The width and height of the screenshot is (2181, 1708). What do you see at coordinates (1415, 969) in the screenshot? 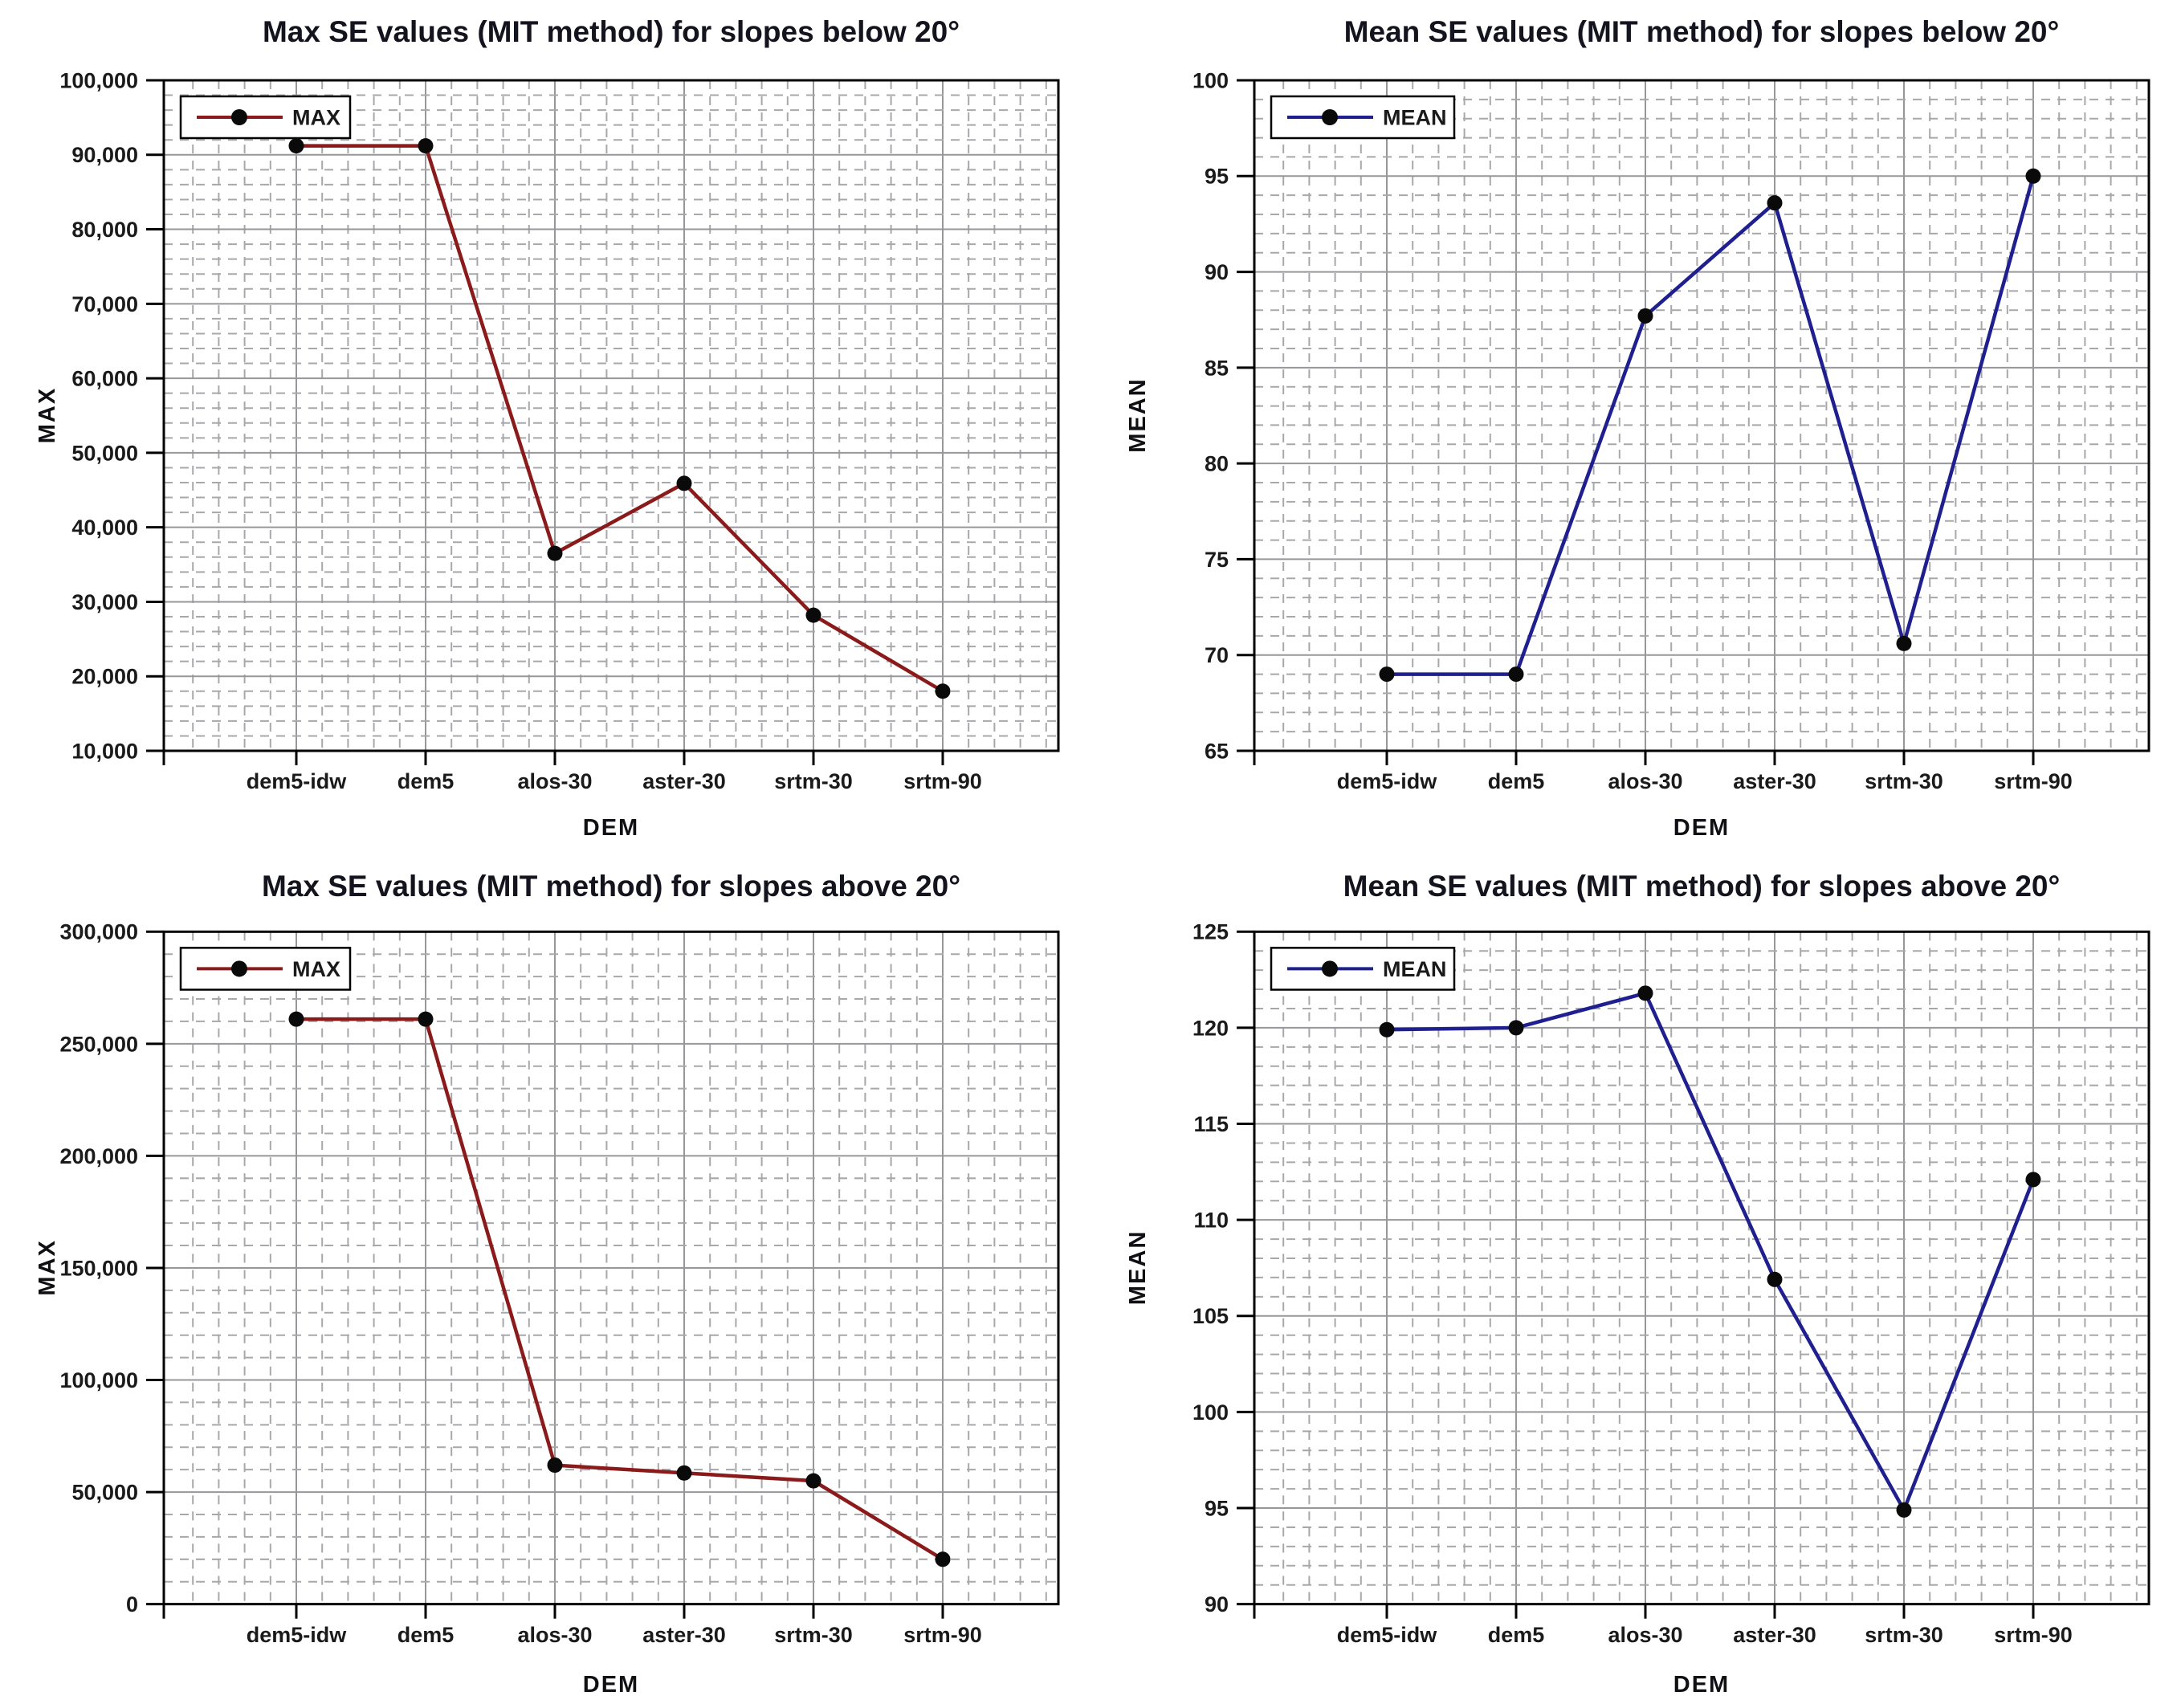
I see `legend-label: MEAN` at bounding box center [1415, 969].